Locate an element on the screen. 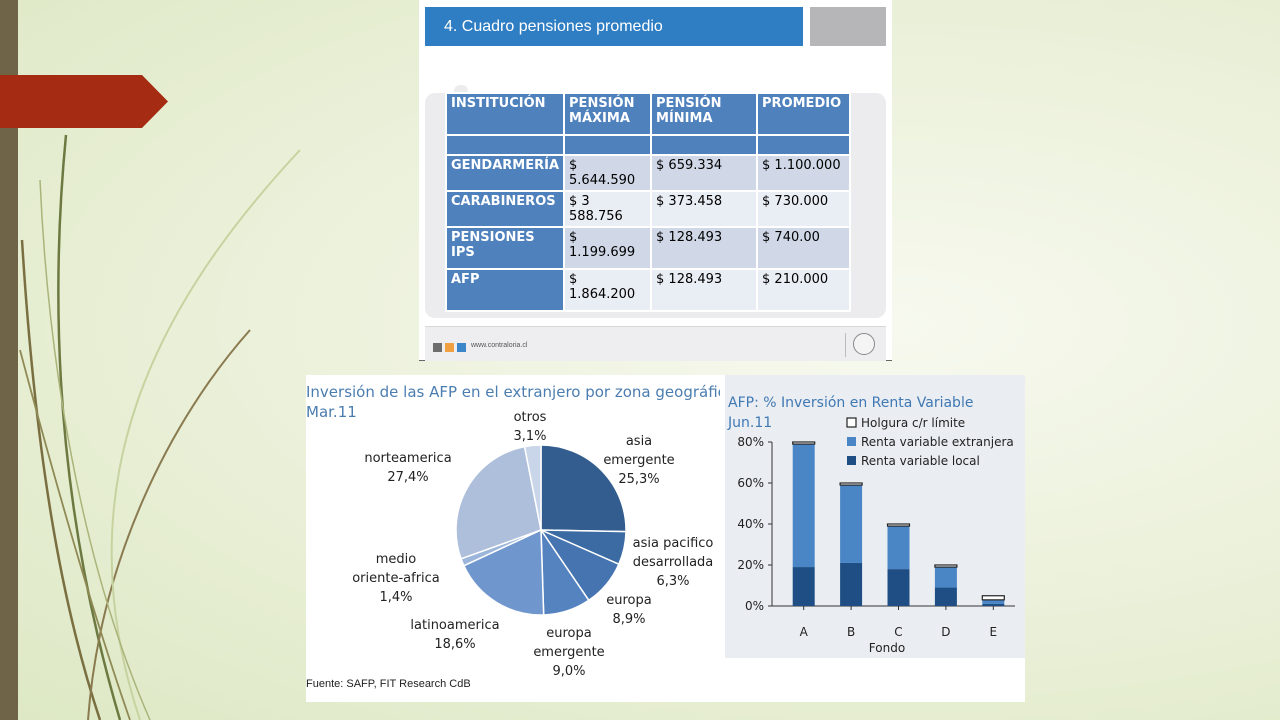 This screenshot has height=720, width=1280. pie-slice-label: europa is located at coordinates (628, 600).